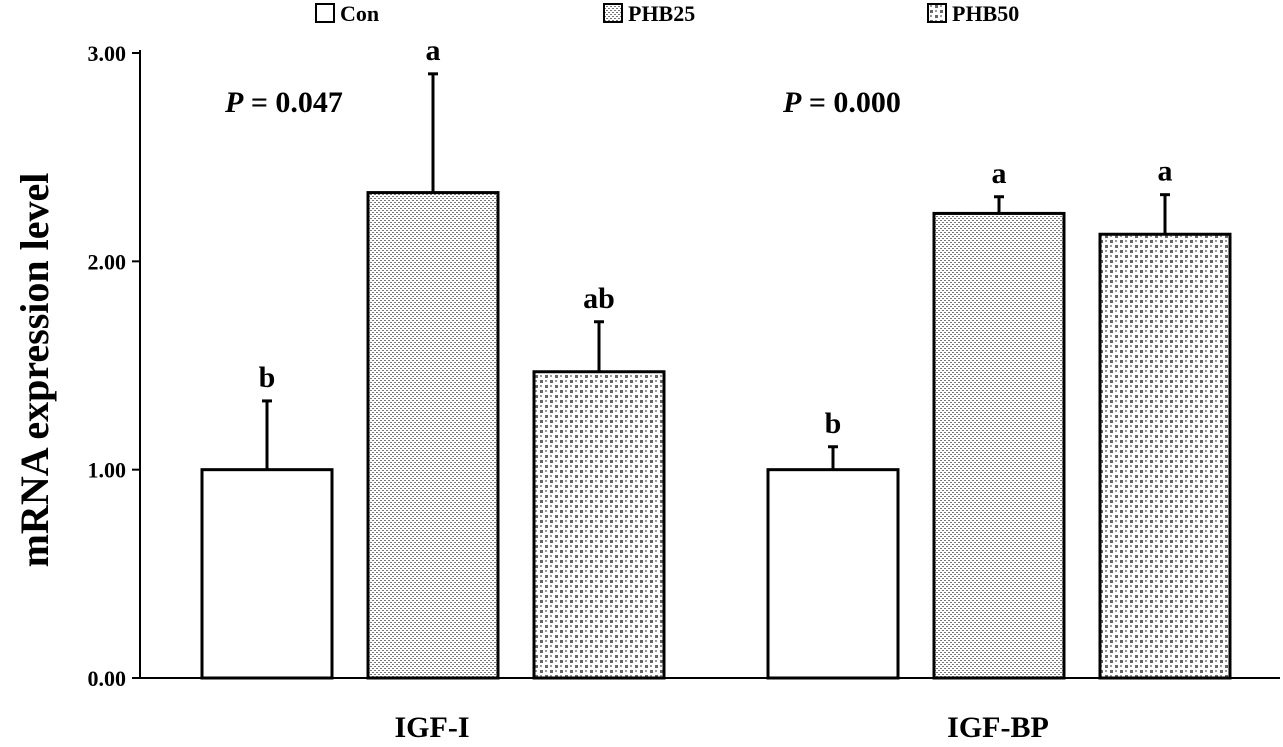  What do you see at coordinates (937, 13) in the screenshot?
I see `legend-swatch-phb50` at bounding box center [937, 13].